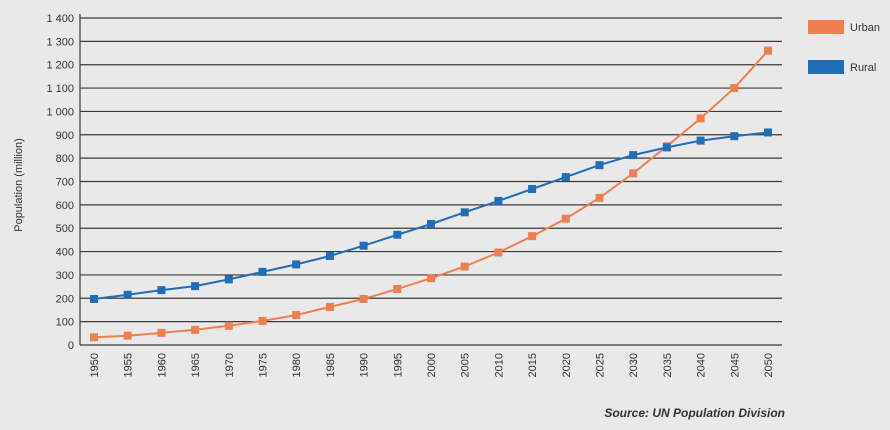  What do you see at coordinates (60, 66) in the screenshot?
I see `y-tick-label: 1 200` at bounding box center [60, 66].